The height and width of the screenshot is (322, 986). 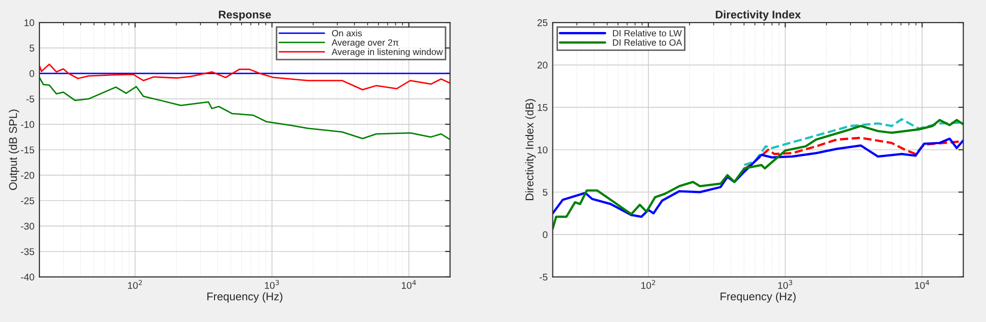 I want to click on legend-label: DI Relative to OA, so click(x=647, y=42).